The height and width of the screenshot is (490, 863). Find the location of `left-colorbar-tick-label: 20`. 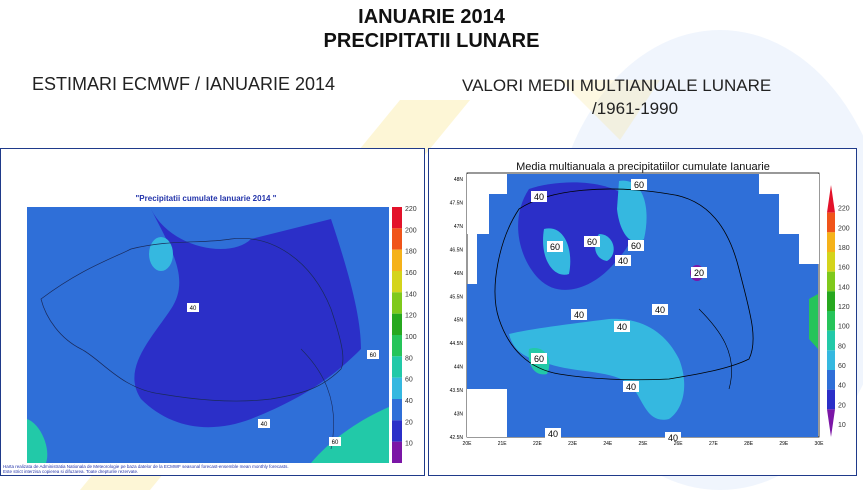

left-colorbar-tick-label: 20 is located at coordinates (409, 422).